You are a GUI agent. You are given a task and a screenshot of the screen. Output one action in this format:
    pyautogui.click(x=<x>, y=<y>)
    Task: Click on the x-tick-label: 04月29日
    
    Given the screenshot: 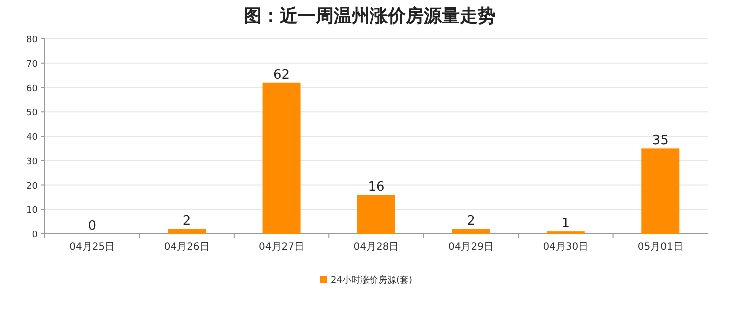 What is the action you would take?
    pyautogui.click(x=471, y=247)
    